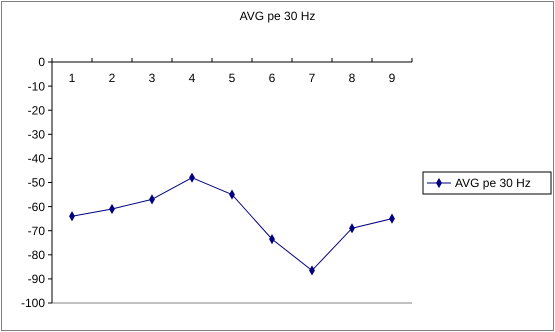 This screenshot has height=332, width=555. I want to click on y-tick-label: -90, so click(37, 279).